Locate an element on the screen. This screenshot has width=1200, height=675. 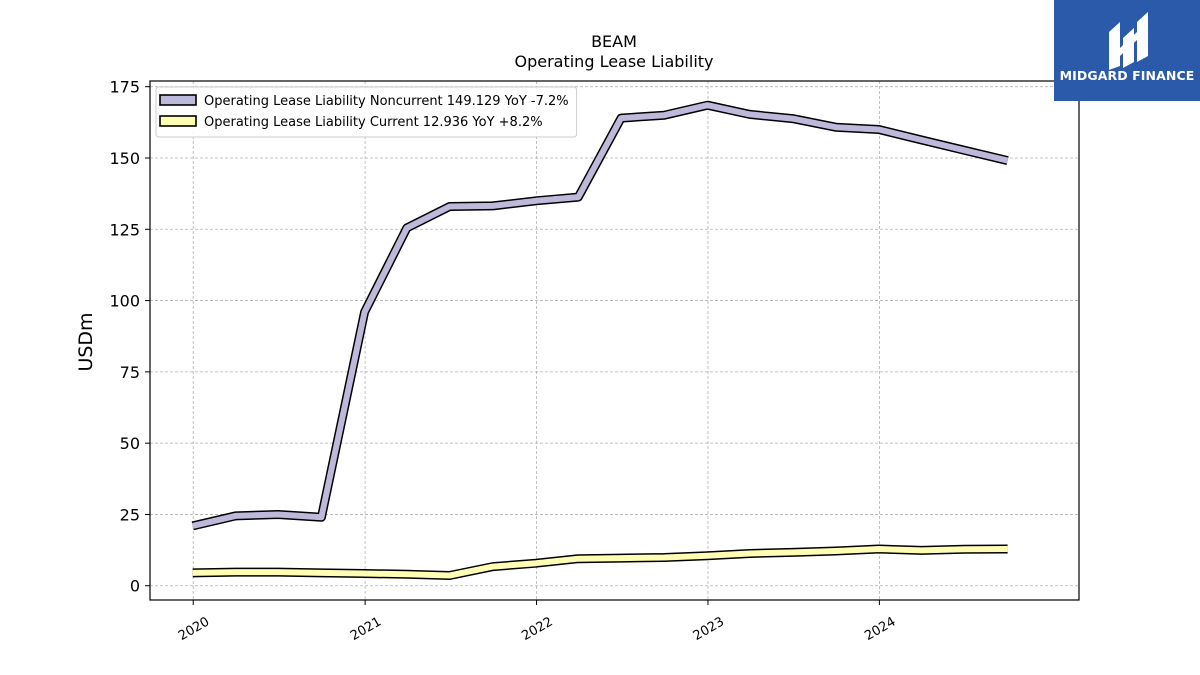
series-2-line is located at coordinates (600, 562).